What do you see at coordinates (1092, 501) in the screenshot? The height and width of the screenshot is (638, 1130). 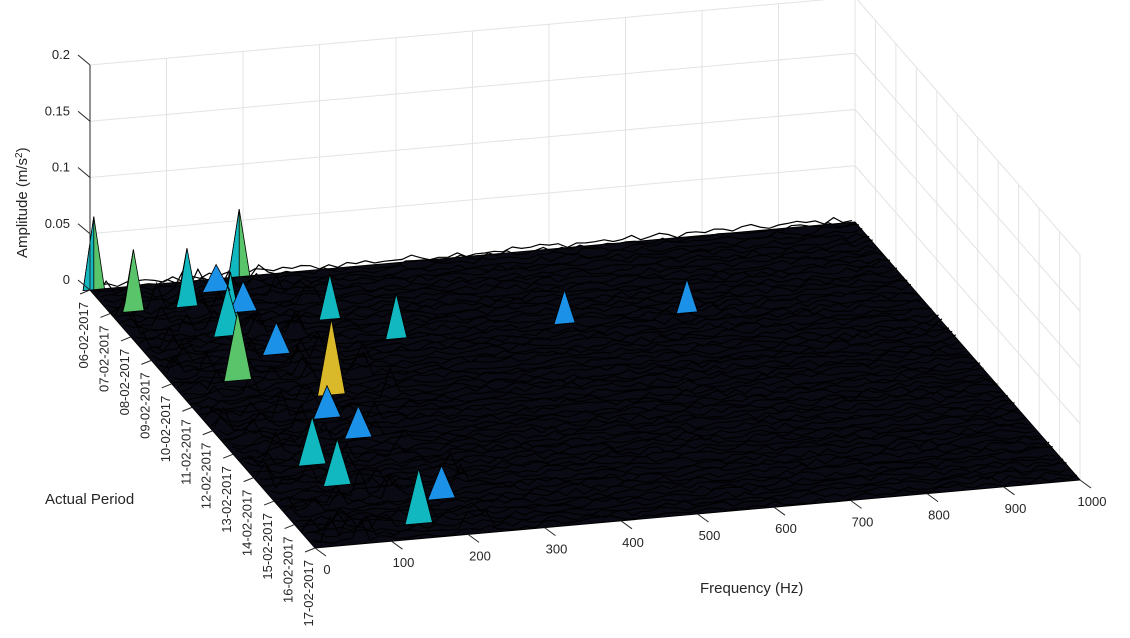 I see `x-tick-label: 1000` at bounding box center [1092, 501].